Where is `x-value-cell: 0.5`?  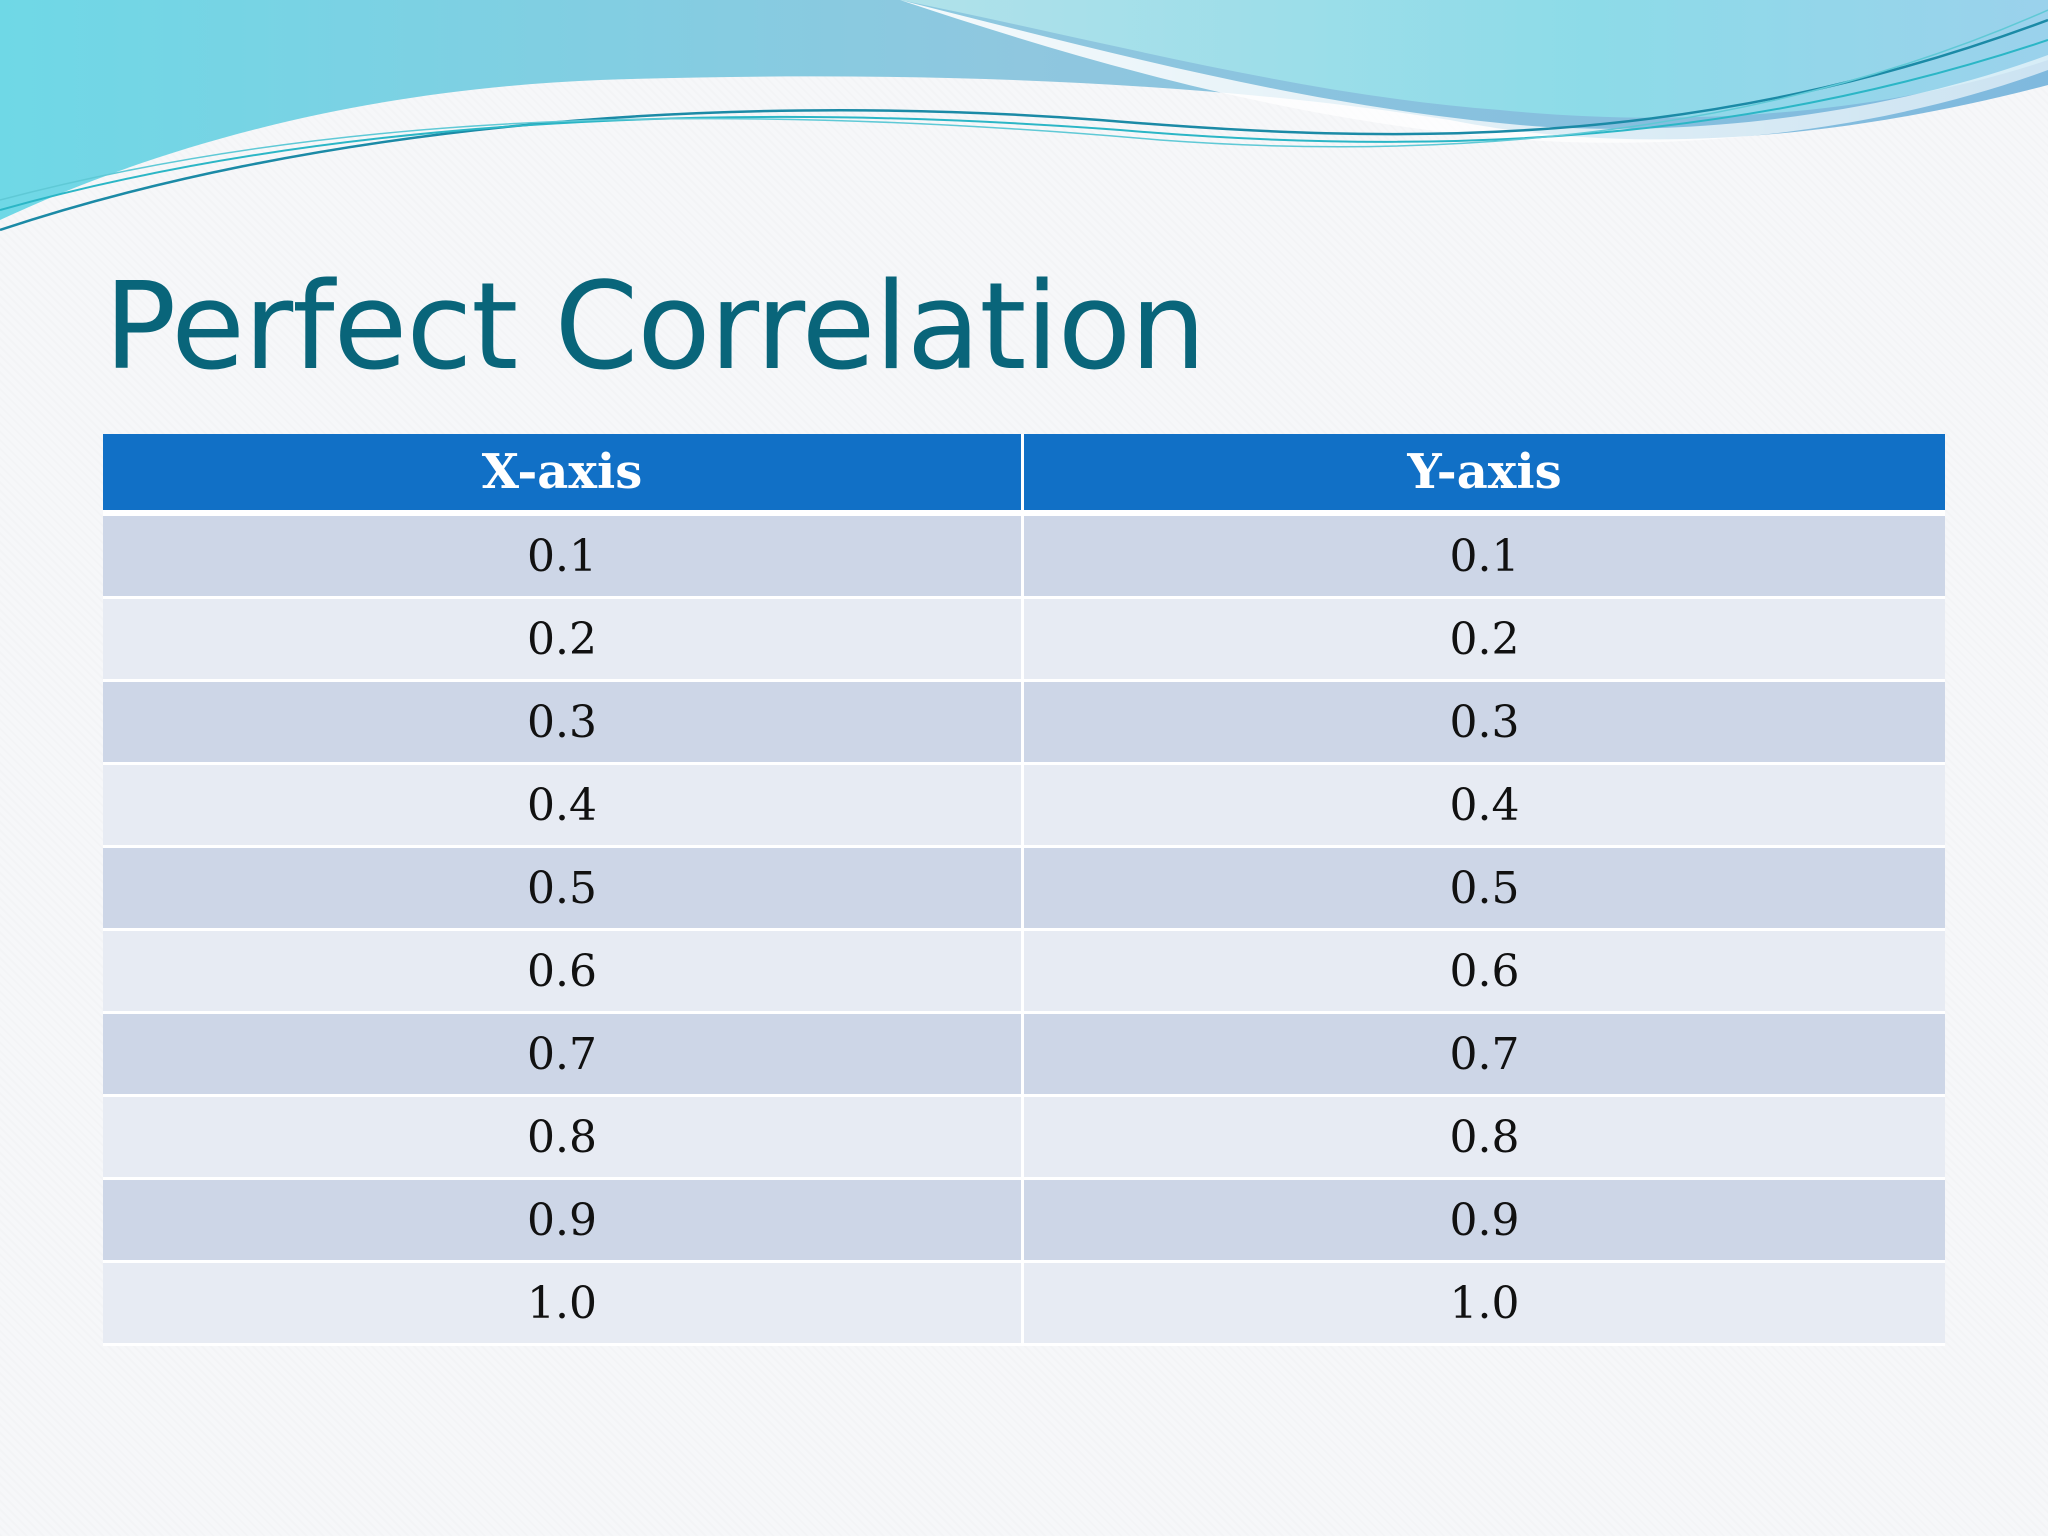 x-value-cell: 0.5 is located at coordinates (563, 889).